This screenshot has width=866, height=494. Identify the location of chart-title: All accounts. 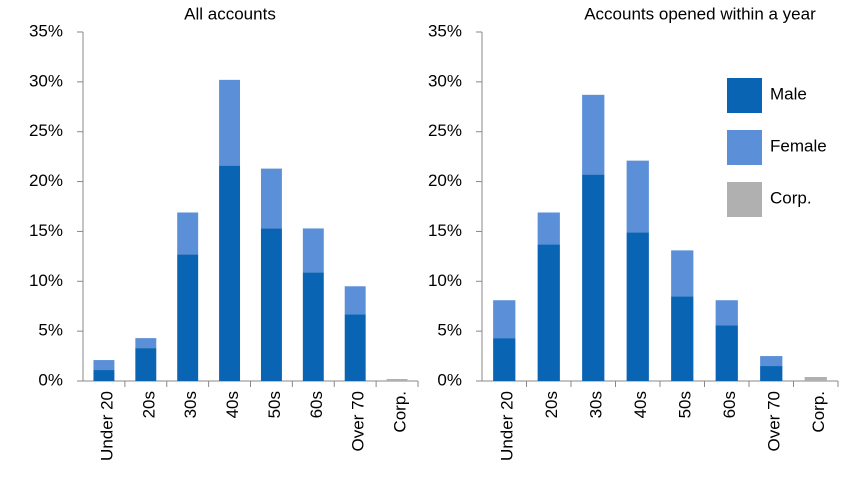
(230, 13).